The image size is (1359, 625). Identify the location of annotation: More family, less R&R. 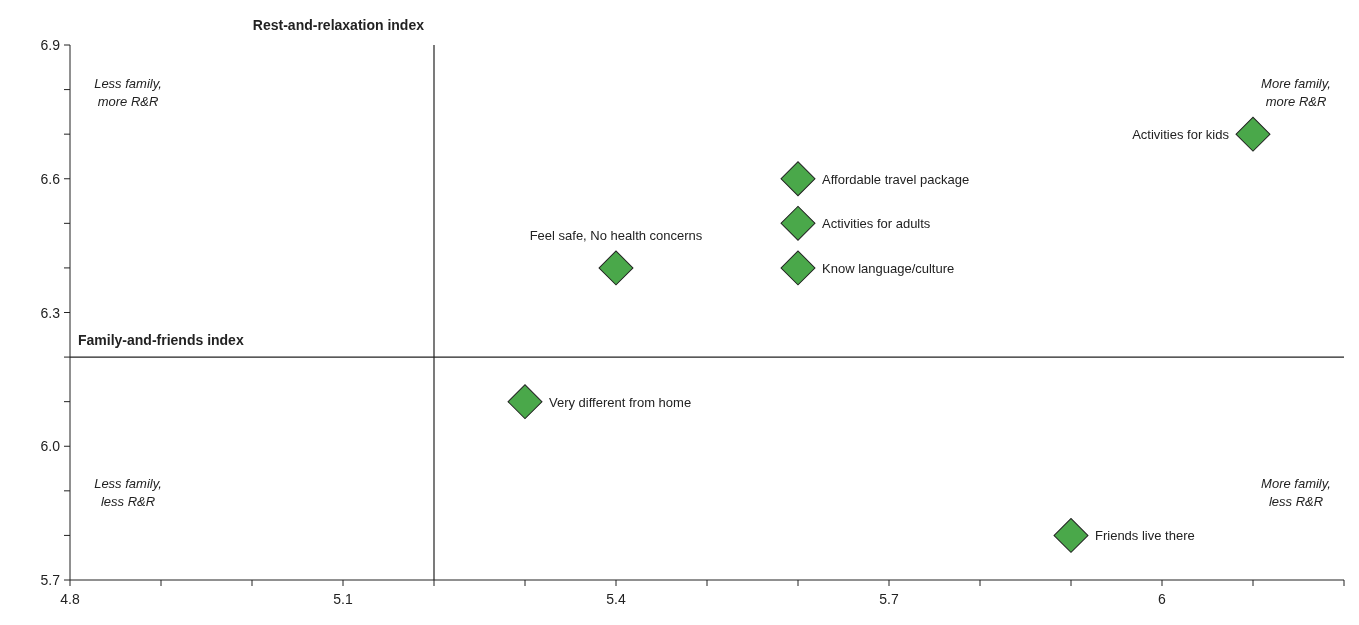
(1296, 492).